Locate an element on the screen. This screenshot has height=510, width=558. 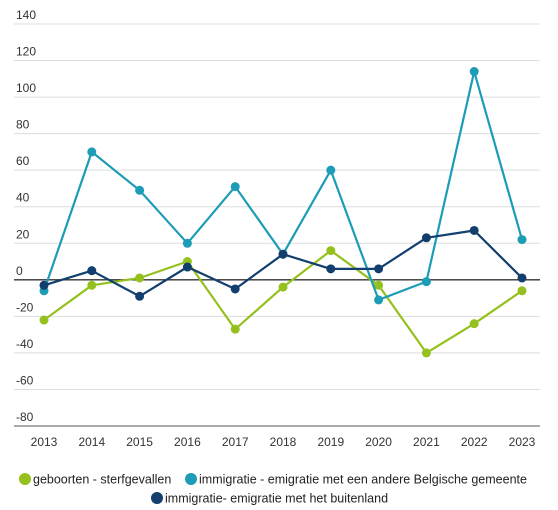
x-tick-label: 2014 is located at coordinates (91, 442).